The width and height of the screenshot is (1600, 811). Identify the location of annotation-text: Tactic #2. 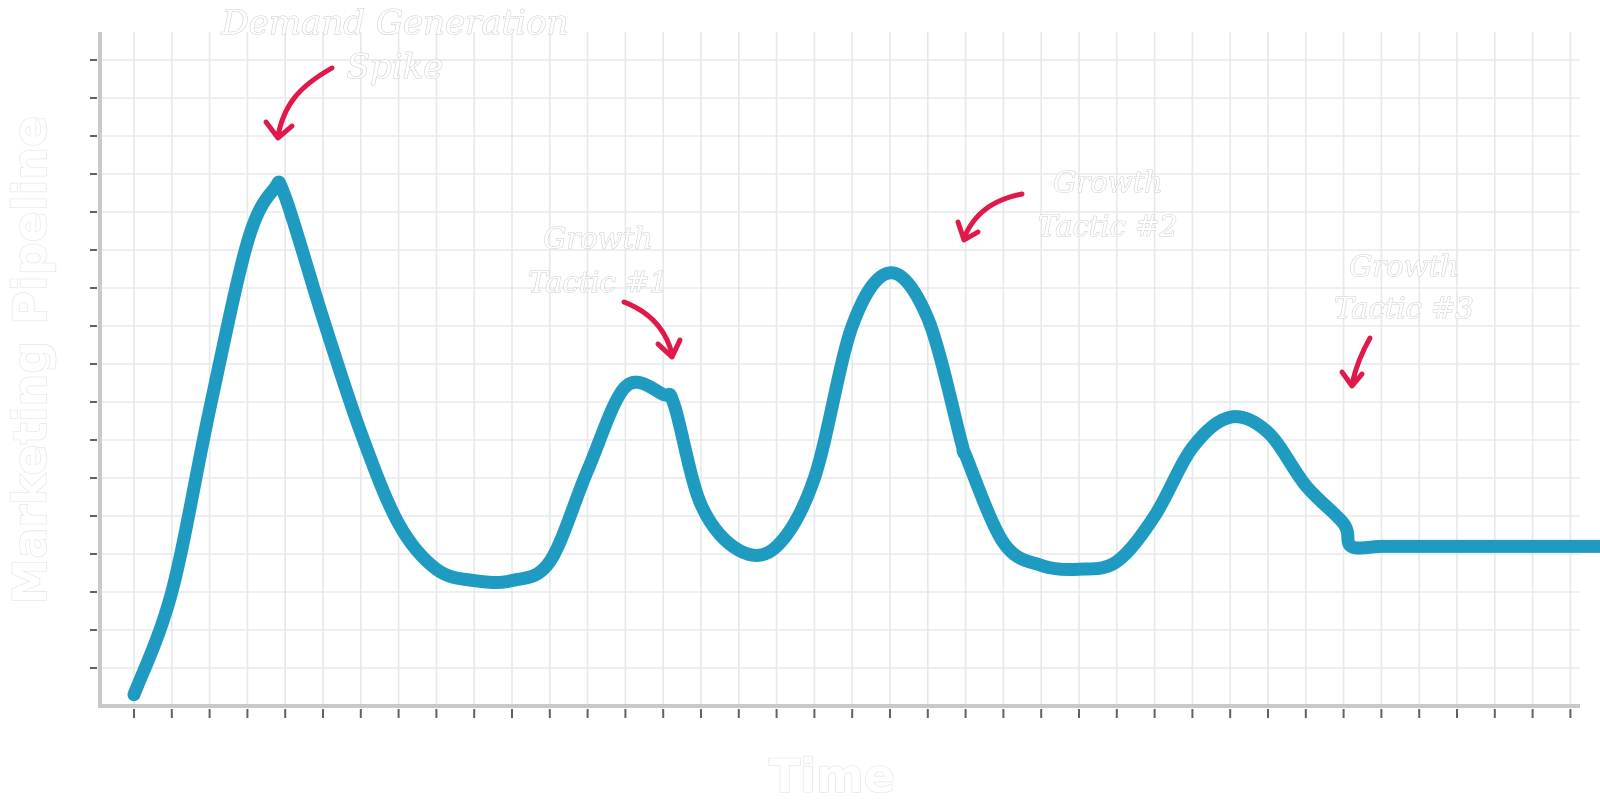
(1108, 226).